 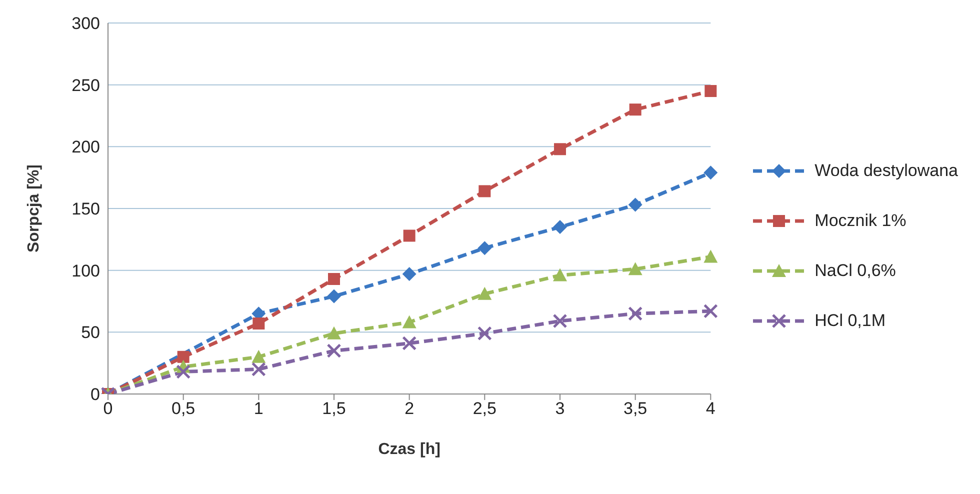 What do you see at coordinates (860, 221) in the screenshot?
I see `legend-label: Mocznik 1%` at bounding box center [860, 221].